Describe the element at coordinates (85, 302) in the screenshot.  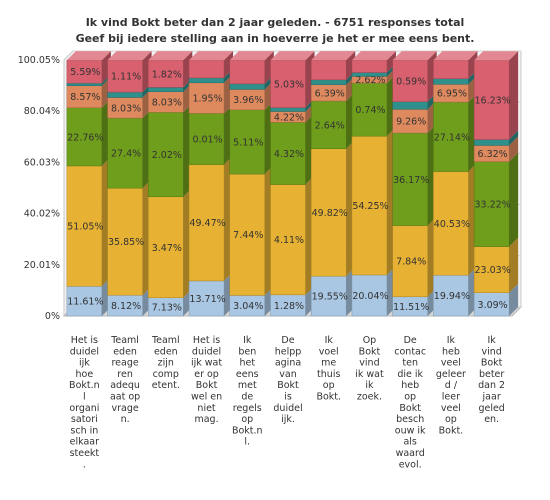
I see `data-label: 11.61%` at that location.